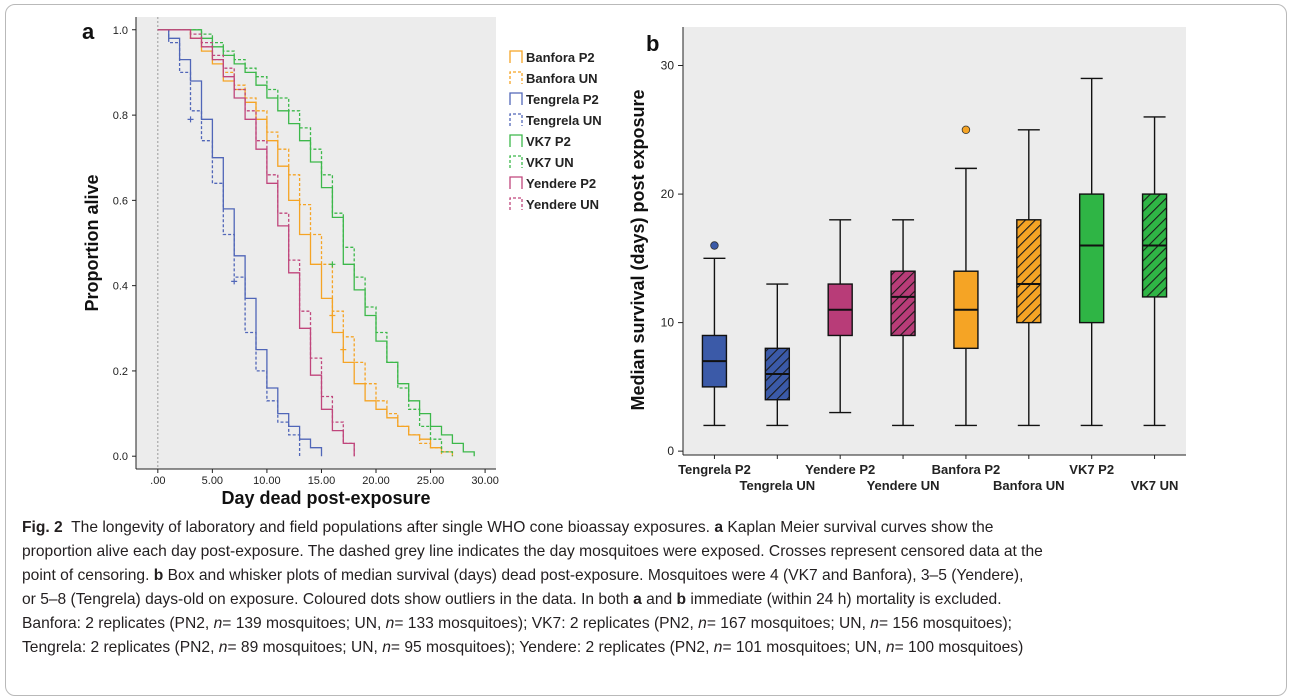 This screenshot has width=1292, height=700. Describe the element at coordinates (714, 334) in the screenshot. I see `box-tengrela-p2` at that location.